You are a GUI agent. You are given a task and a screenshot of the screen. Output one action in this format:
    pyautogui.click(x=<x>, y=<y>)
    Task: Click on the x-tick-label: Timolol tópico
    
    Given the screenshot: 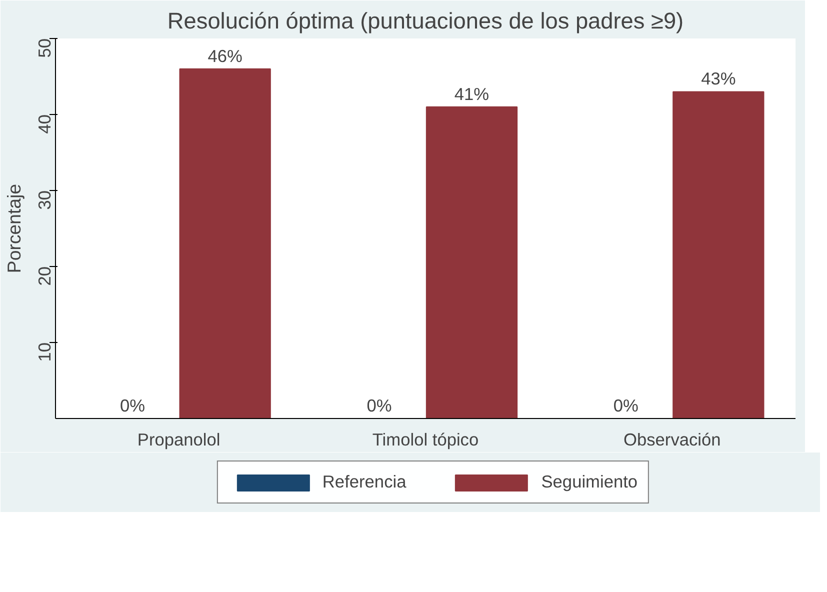 What is the action you would take?
    pyautogui.click(x=425, y=440)
    